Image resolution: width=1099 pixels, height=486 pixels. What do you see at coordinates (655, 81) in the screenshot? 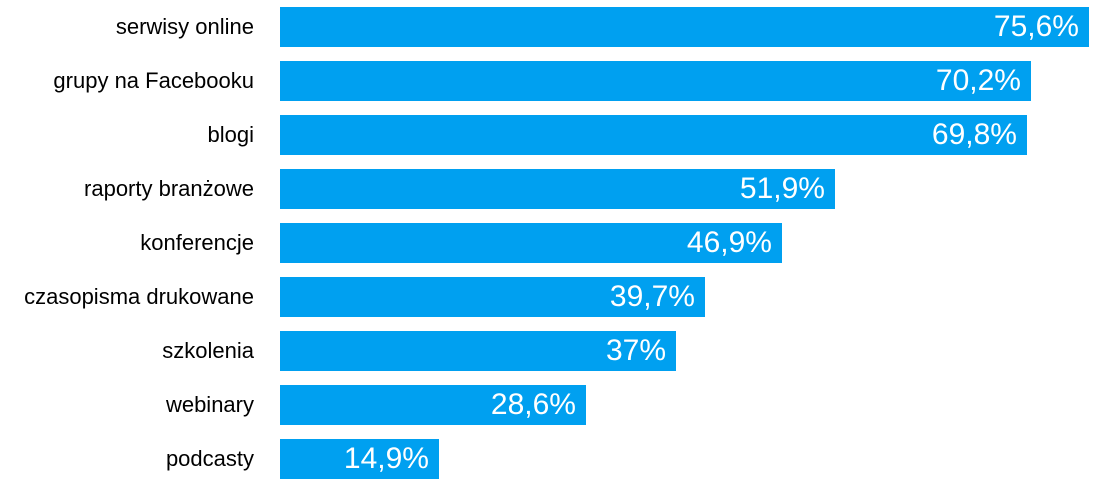
I see `bar: 70,2%` at bounding box center [655, 81].